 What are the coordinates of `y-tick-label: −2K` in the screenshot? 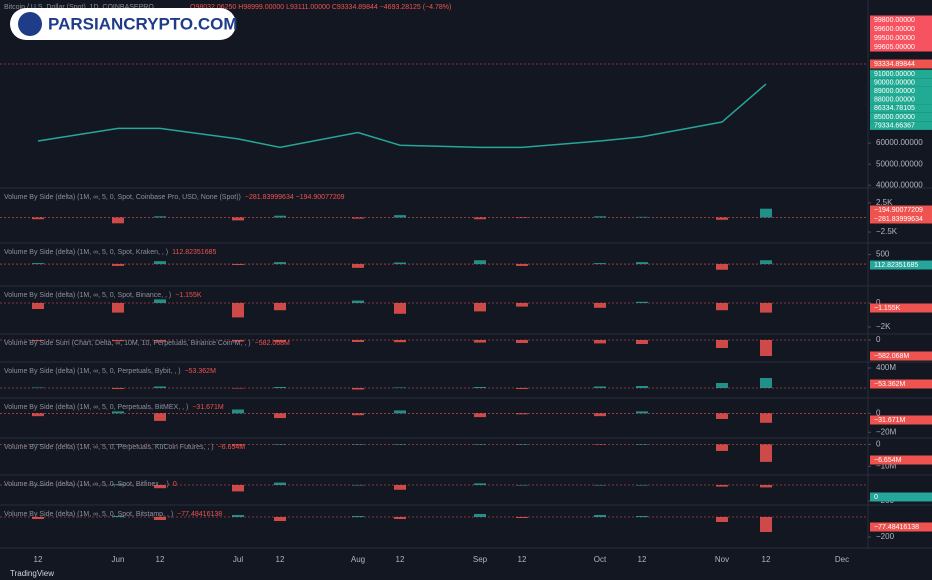 It's located at (883, 326).